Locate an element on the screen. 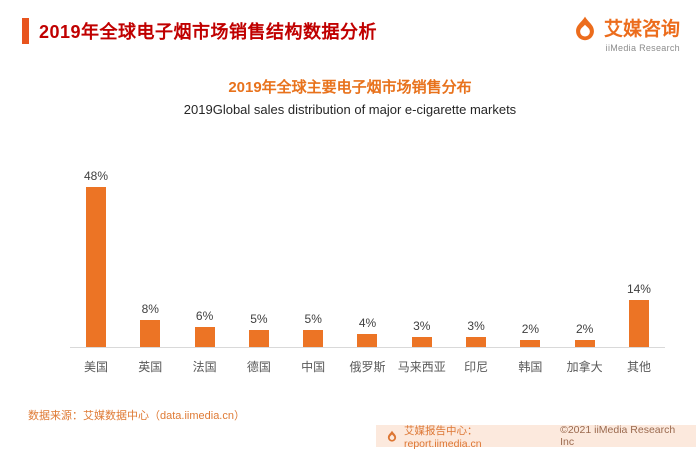 This screenshot has width=700, height=455. footer-report-link: 艾媒报告中心：report.iimedia.cn is located at coordinates (443, 437).